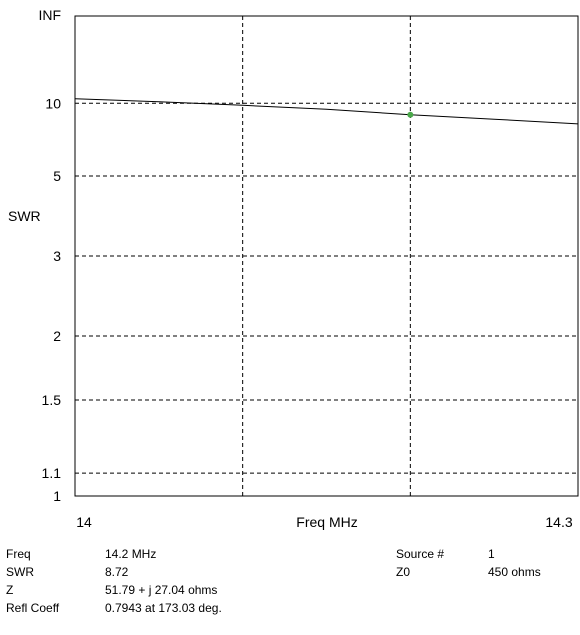 The height and width of the screenshot is (635, 580). I want to click on y-tick-label: 1.5, so click(52, 400).